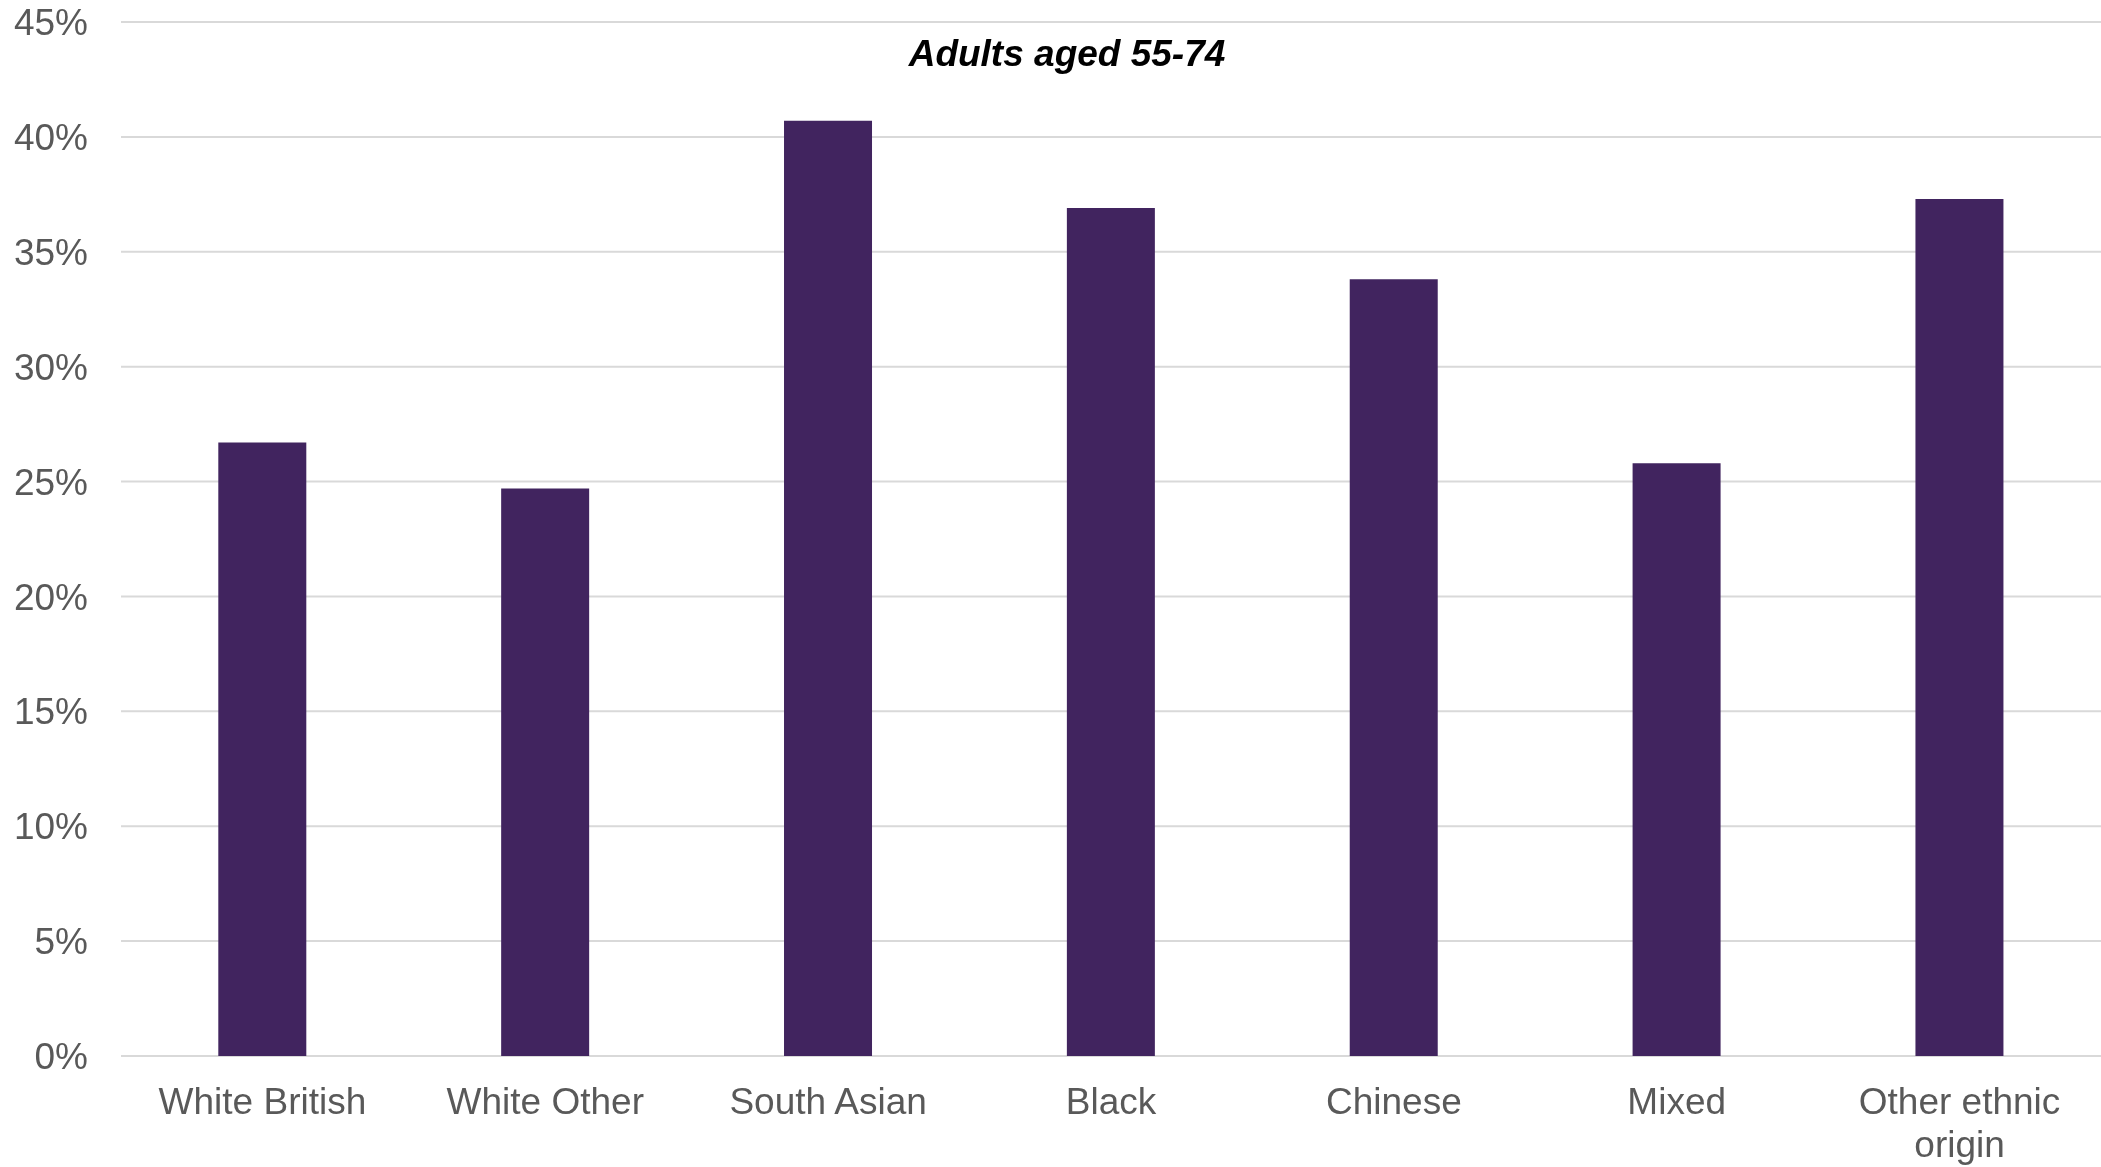 The height and width of the screenshot is (1167, 2101). Describe the element at coordinates (262, 1102) in the screenshot. I see `x-tick-label: White British` at that location.